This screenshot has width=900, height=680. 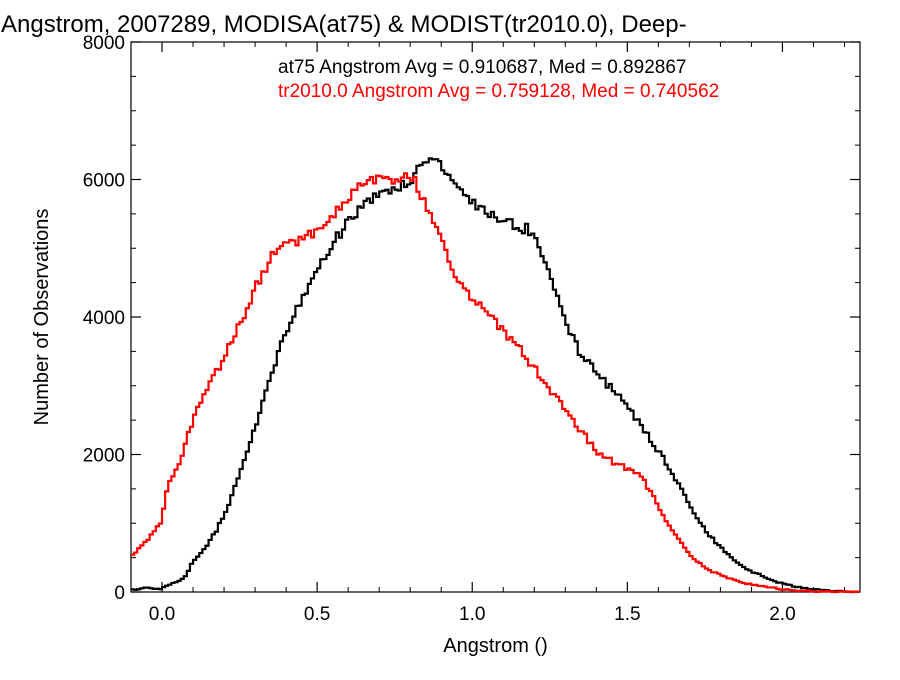 What do you see at coordinates (104, 456) in the screenshot?
I see `y-tick-label: 2000` at bounding box center [104, 456].